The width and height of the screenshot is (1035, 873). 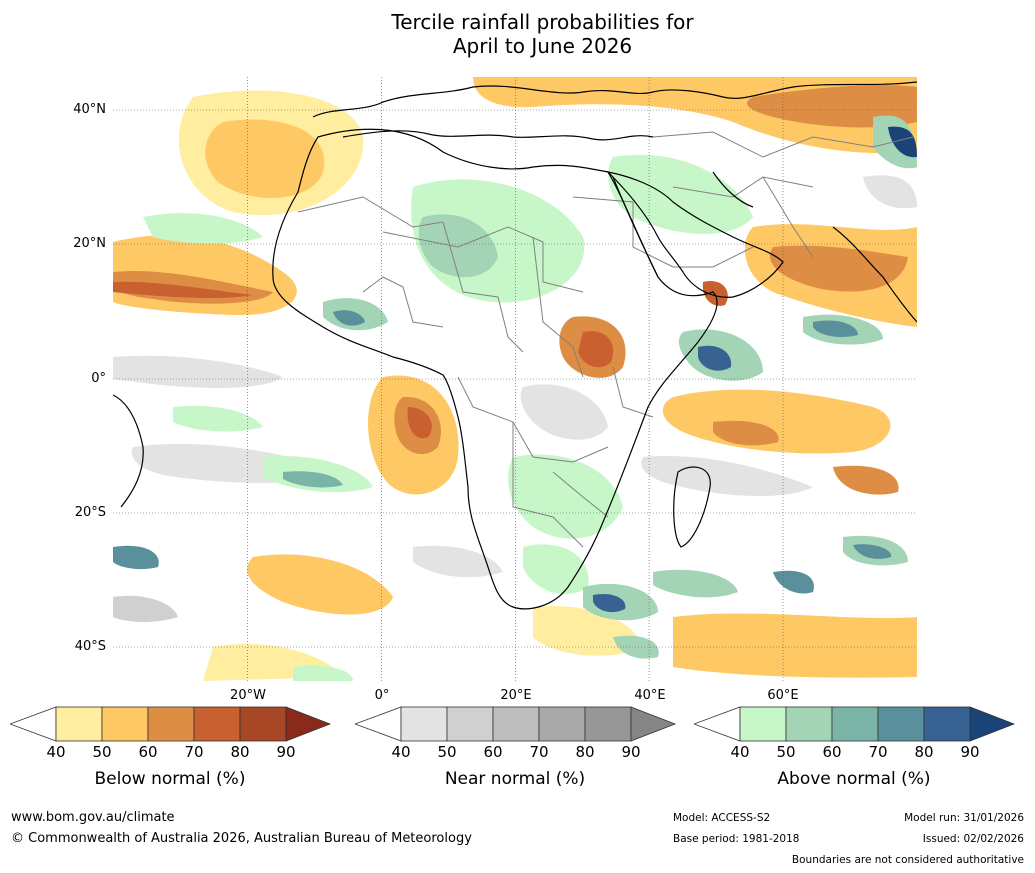 What do you see at coordinates (170, 779) in the screenshot?
I see `legend-caption-below: Below normal (%)` at bounding box center [170, 779].